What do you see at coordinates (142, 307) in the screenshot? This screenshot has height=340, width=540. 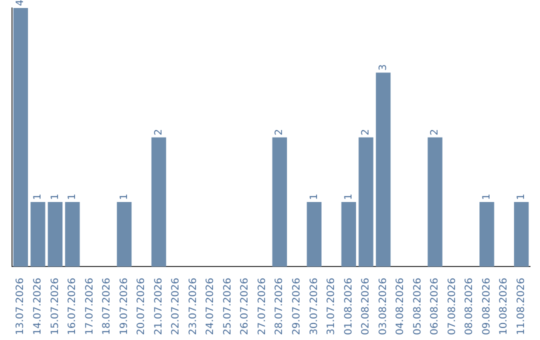 I see `x-tick-label: 20.07.2026` at bounding box center [142, 307].